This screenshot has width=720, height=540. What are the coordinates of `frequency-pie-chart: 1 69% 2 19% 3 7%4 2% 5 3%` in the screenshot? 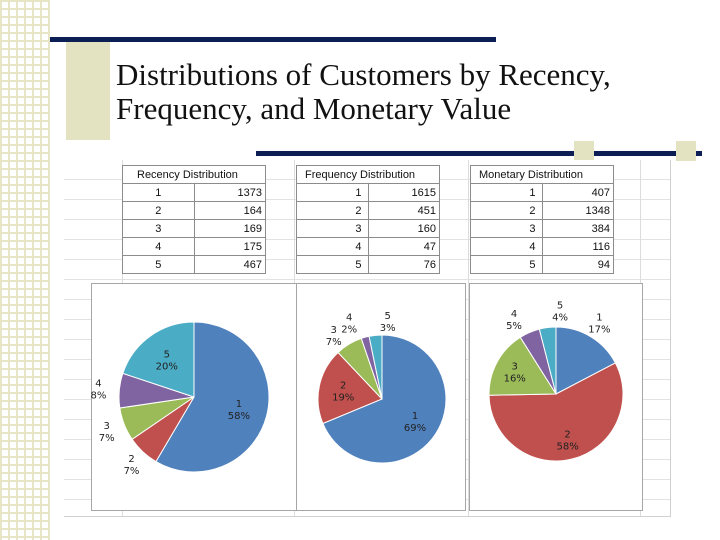 It's located at (382, 387).